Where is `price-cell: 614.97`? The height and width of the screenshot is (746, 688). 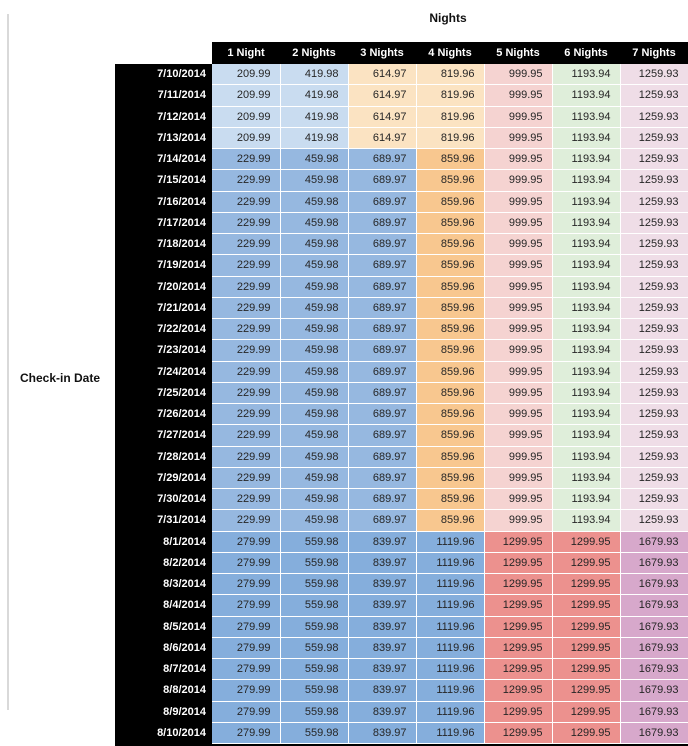
price-cell: 614.97 is located at coordinates (382, 75).